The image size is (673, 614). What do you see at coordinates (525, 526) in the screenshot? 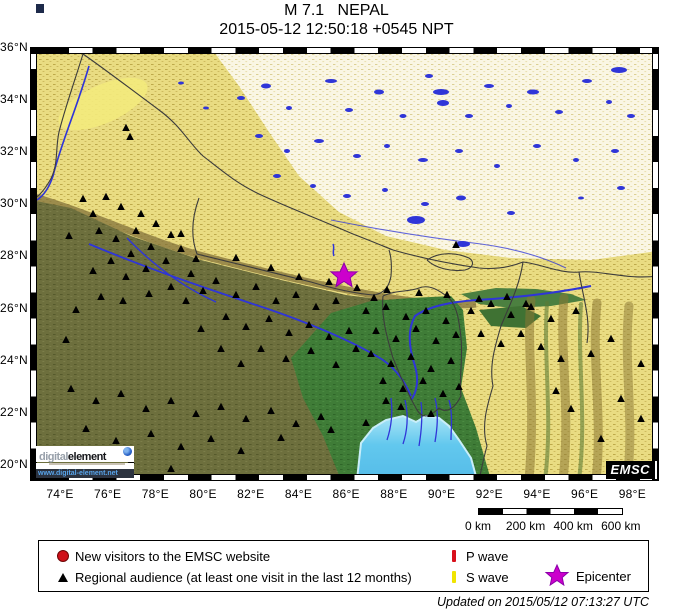
I see `scale-label: 200 km` at bounding box center [525, 526].